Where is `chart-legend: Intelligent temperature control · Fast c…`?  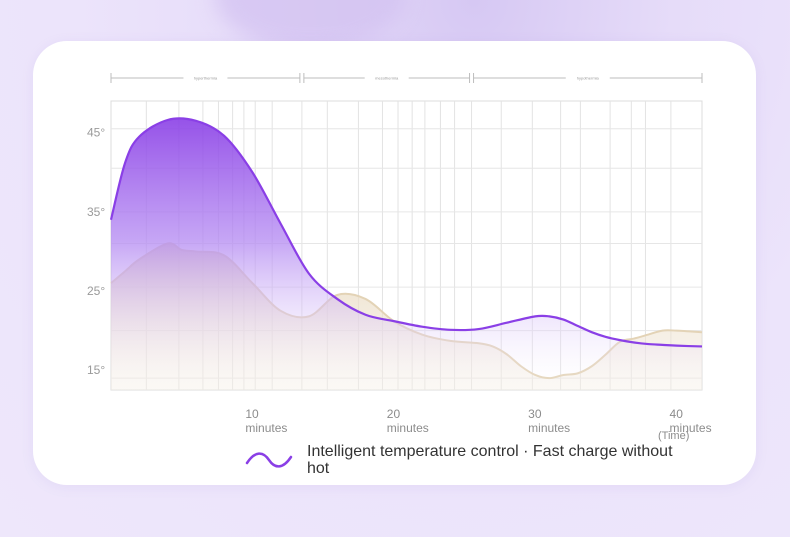
chart-legend: Intelligent temperature control · Fast c… is located at coordinates (471, 460).